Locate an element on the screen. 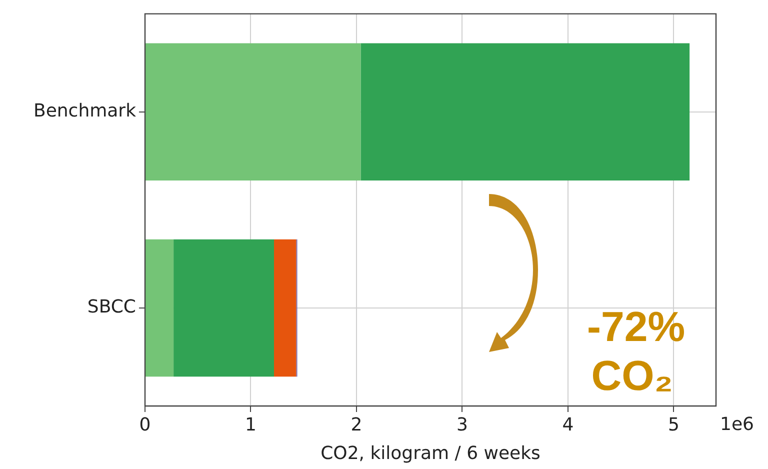 Image resolution: width=768 pixels, height=469 pixels. x-tick-label: 2 is located at coordinates (356, 425).